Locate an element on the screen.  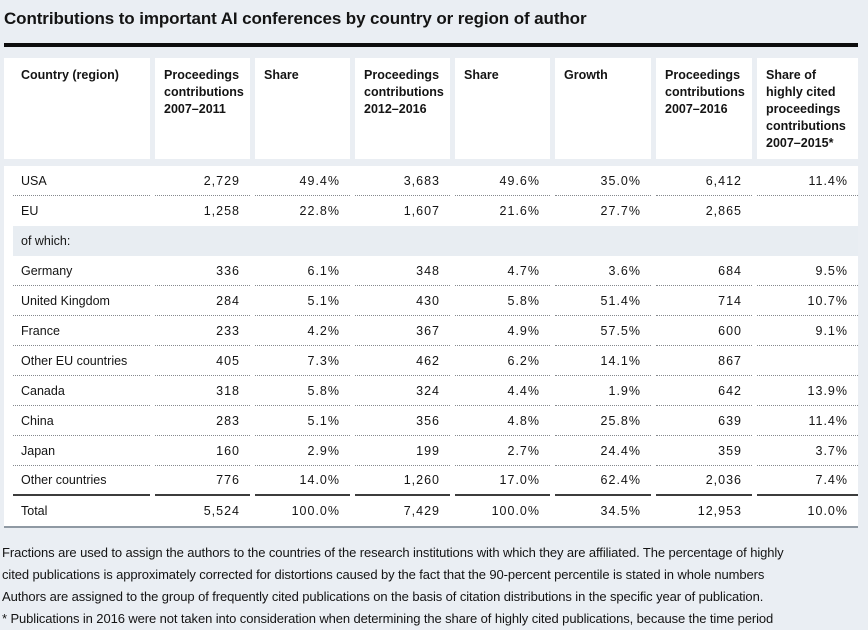
cell-value: 336 is located at coordinates (202, 271).